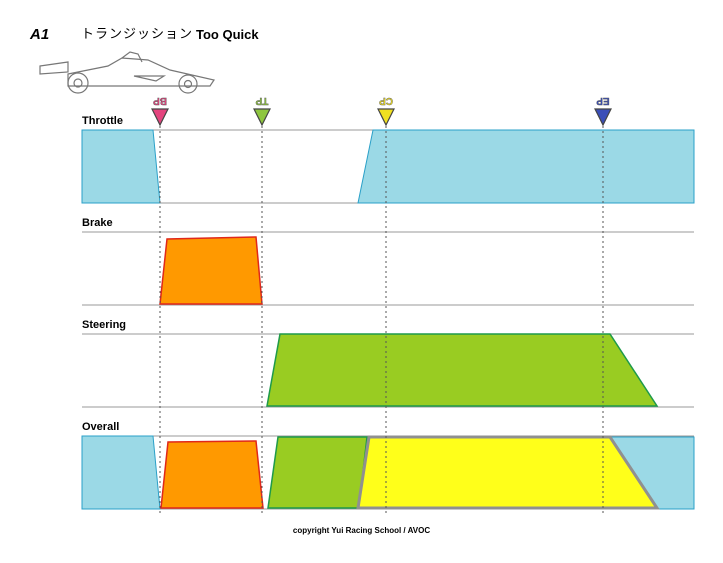 This screenshot has height=563, width=723. Describe the element at coordinates (102, 121) in the screenshot. I see `throttle-label: Throttle` at that location.